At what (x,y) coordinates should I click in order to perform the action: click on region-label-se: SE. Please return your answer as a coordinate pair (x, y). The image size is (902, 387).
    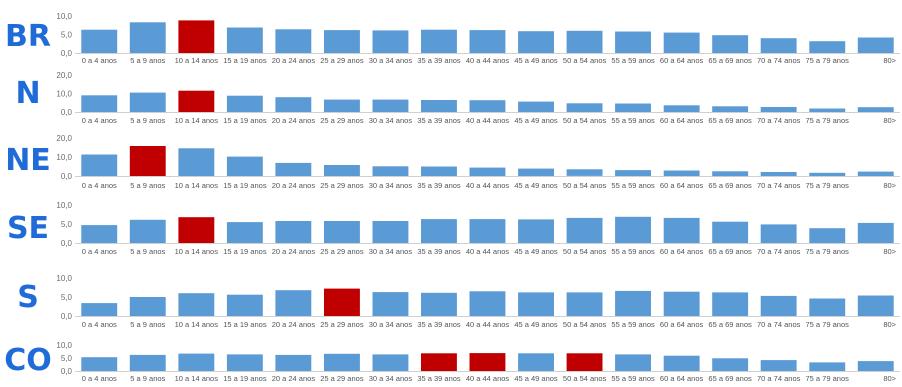
    Looking at the image, I should click on (28, 228).